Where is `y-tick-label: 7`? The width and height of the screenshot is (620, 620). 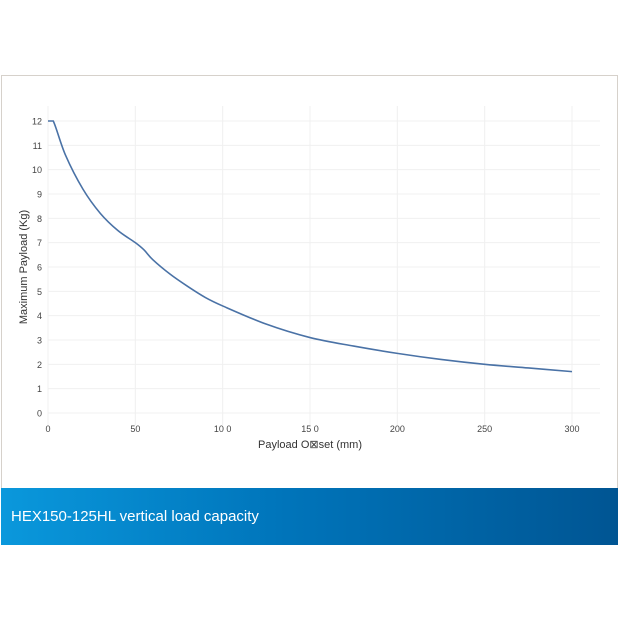
y-tick-label: 7 is located at coordinates (39, 243).